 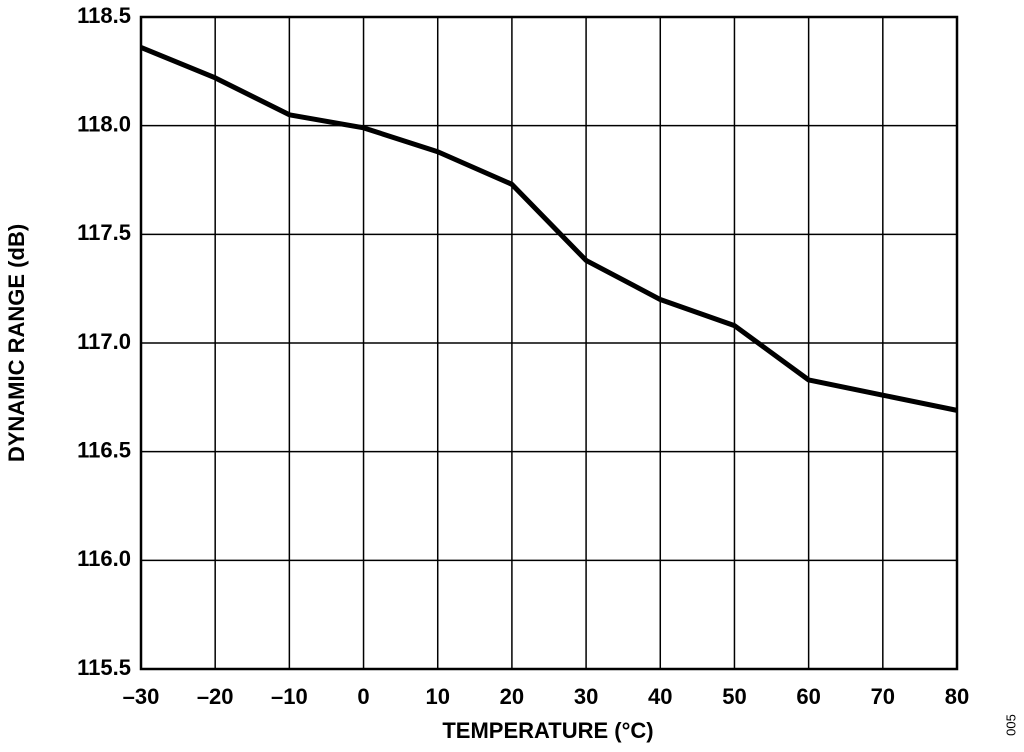 I want to click on y-tick-label: 118.0, so click(x=104, y=123).